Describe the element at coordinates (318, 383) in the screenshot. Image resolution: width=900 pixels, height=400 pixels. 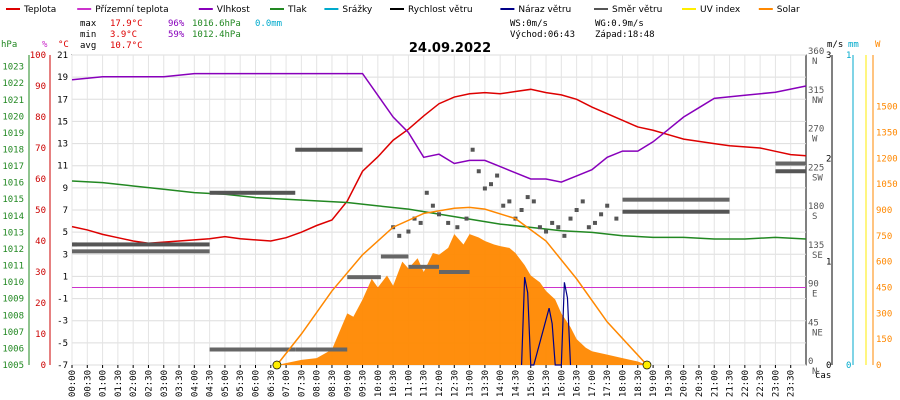
I see `x-tick-label: 08:00` at that location.